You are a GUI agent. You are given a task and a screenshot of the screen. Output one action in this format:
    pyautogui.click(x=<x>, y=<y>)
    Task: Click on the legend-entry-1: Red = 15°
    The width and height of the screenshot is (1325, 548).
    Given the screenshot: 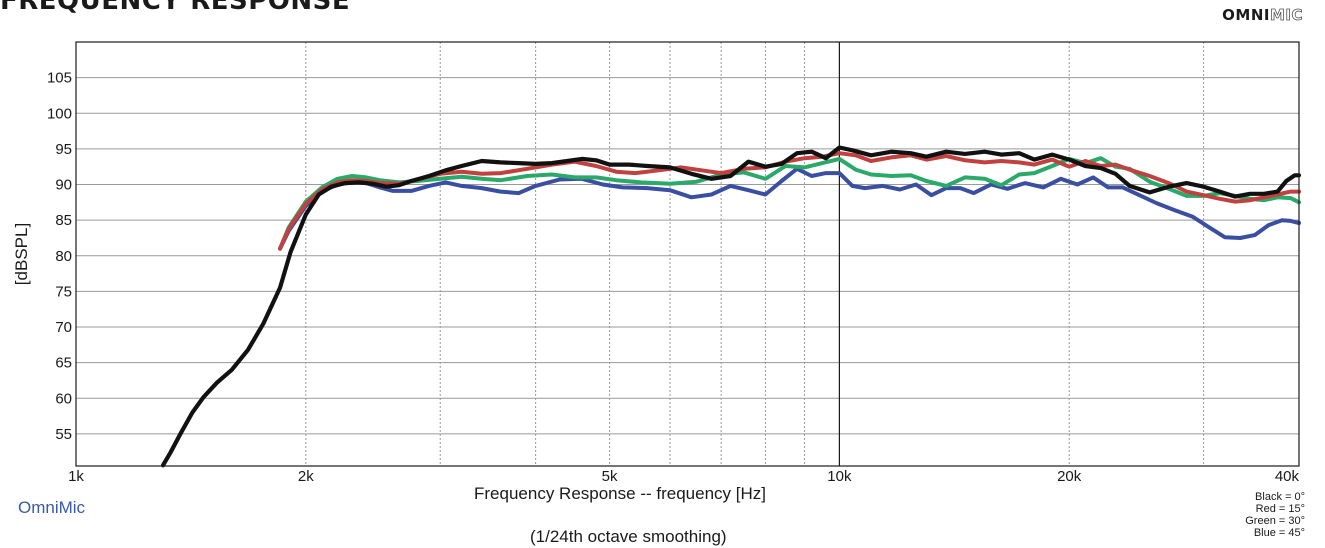 What is the action you would take?
    pyautogui.click(x=1280, y=509)
    